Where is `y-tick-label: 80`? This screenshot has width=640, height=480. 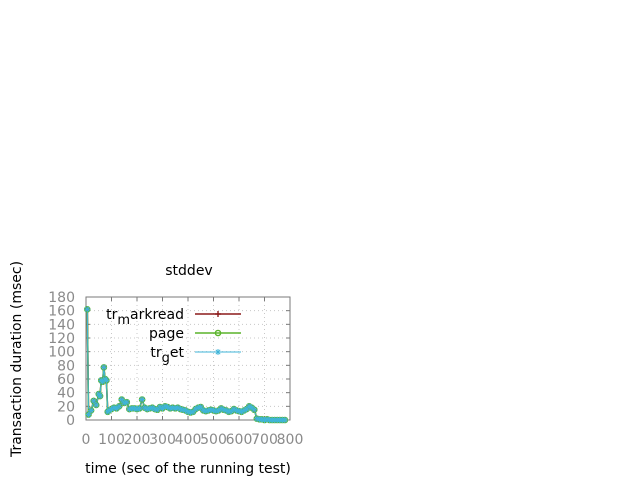
y-tick-label: 80 is located at coordinates (66, 366).